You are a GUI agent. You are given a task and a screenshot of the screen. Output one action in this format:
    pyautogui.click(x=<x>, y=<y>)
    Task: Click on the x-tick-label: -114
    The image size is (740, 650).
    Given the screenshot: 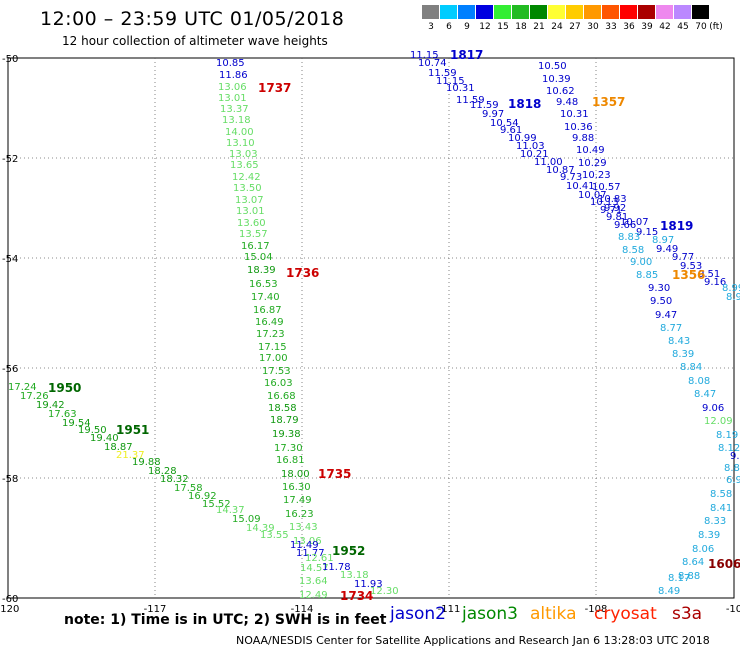 What is the action you would take?
    pyautogui.click(x=302, y=609)
    